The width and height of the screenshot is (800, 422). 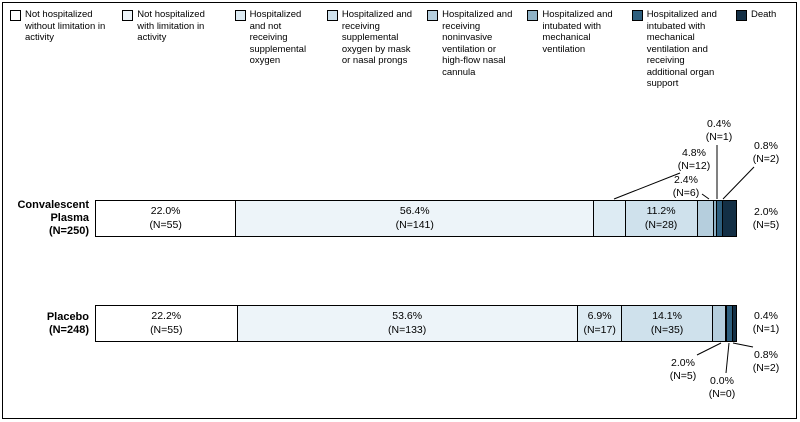 I want to click on callout-label-plasma-4: 2.4% (N=6), so click(x=686, y=187).